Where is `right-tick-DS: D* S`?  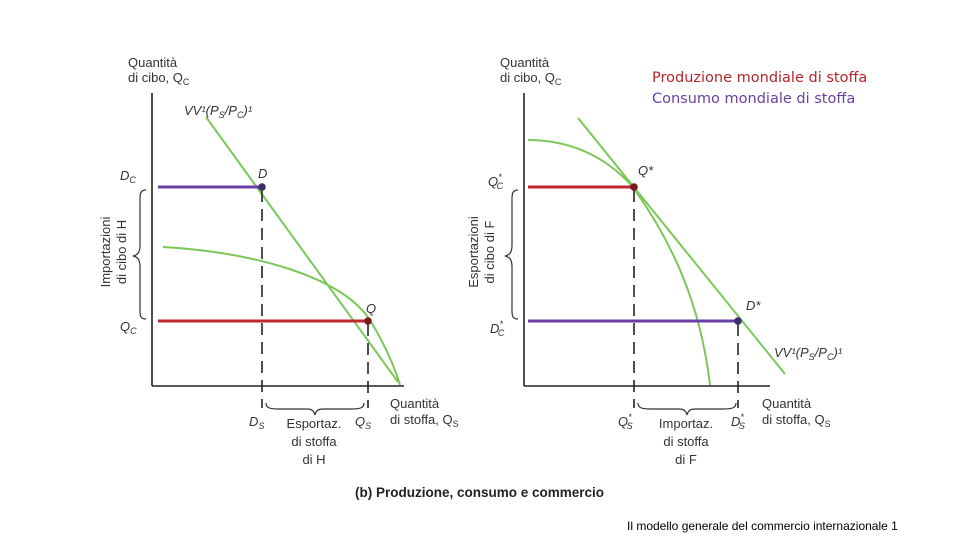
right-tick-DS: D* S is located at coordinates (738, 421).